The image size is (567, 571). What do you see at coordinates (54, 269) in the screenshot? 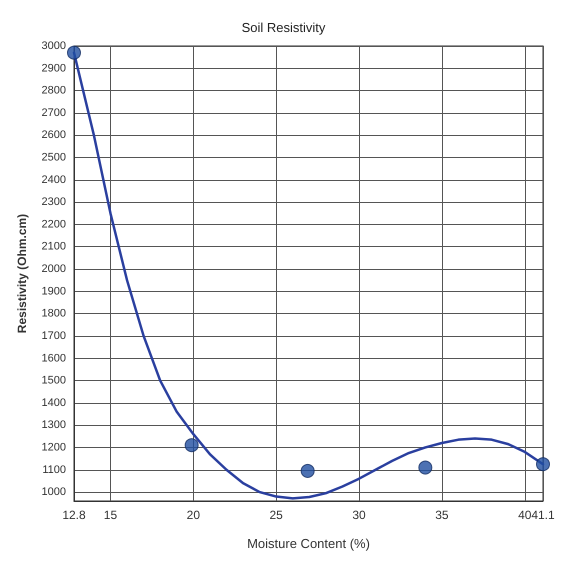
I see `y-tick-label: 2000` at bounding box center [54, 269].